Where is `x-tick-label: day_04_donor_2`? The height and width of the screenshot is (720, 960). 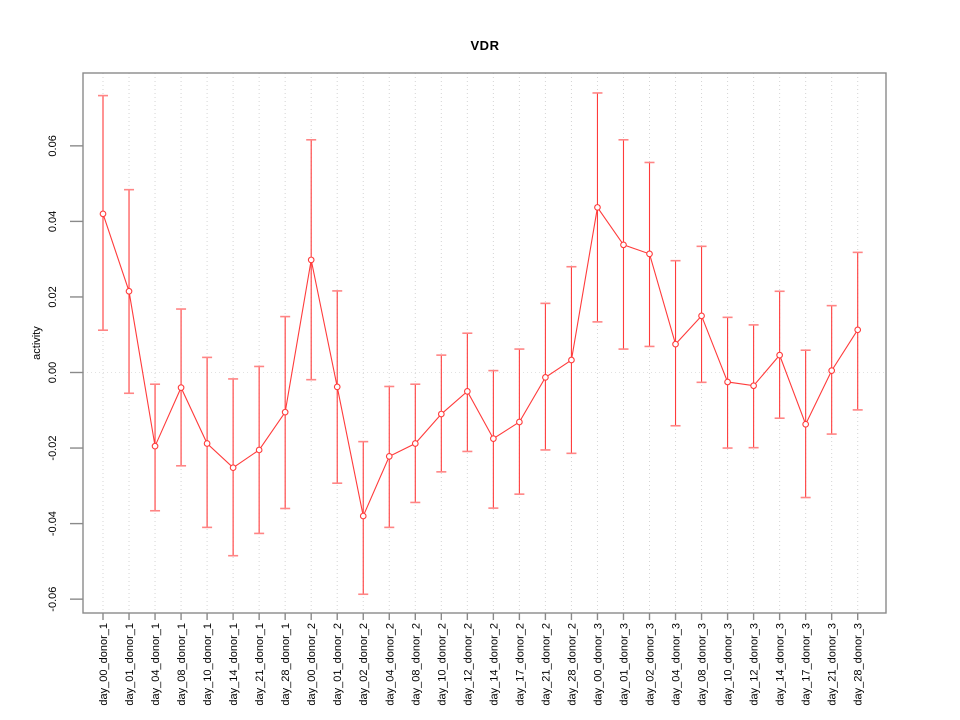
x-tick-label: day_04_donor_2 is located at coordinates (390, 664).